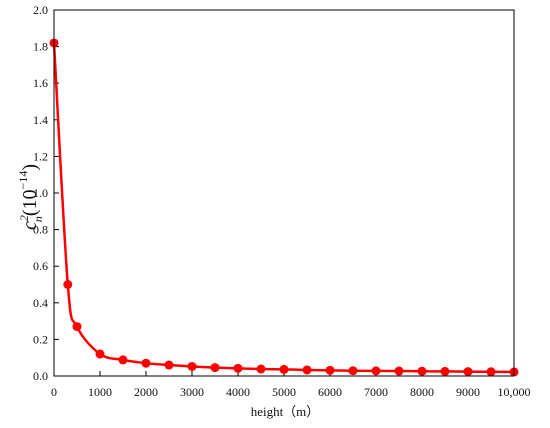 The height and width of the screenshot is (428, 550). I want to click on y-tick-label: 1.4, so click(40, 120).